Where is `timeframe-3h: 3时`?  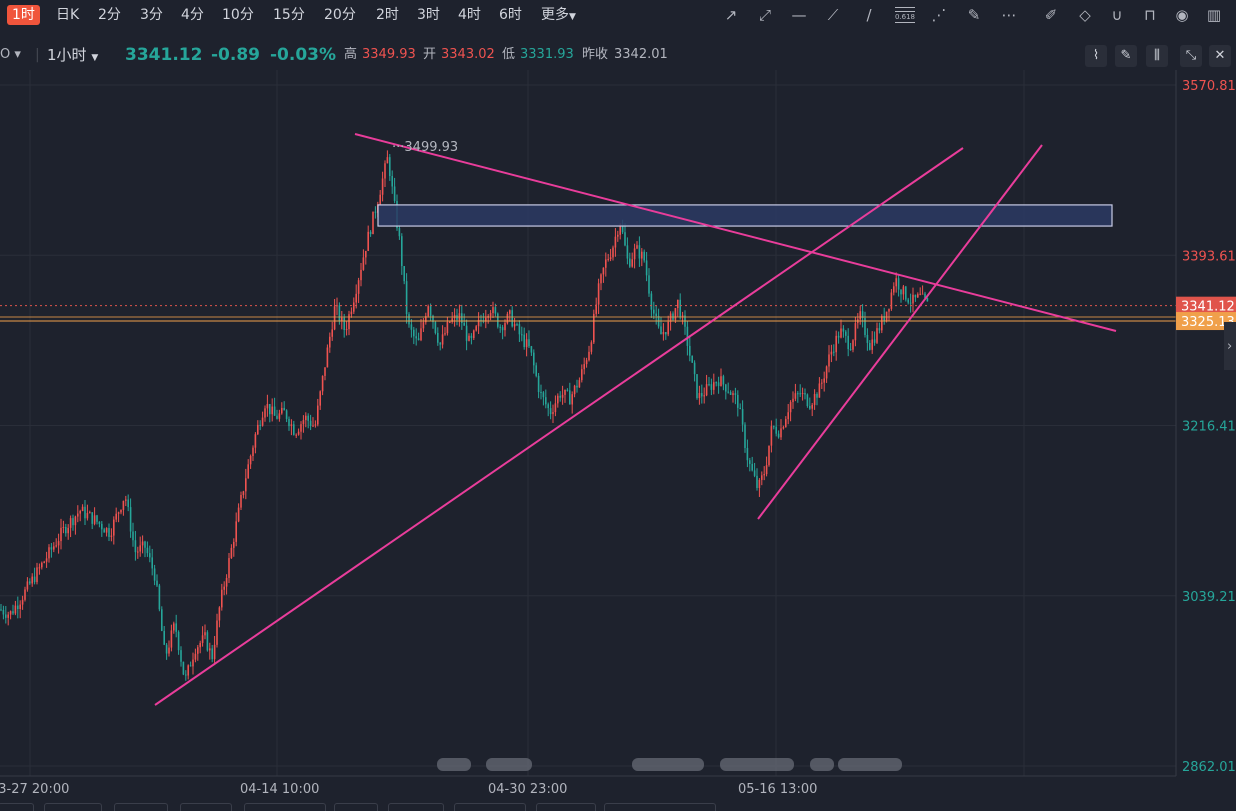 timeframe-3h: 3时 is located at coordinates (428, 15).